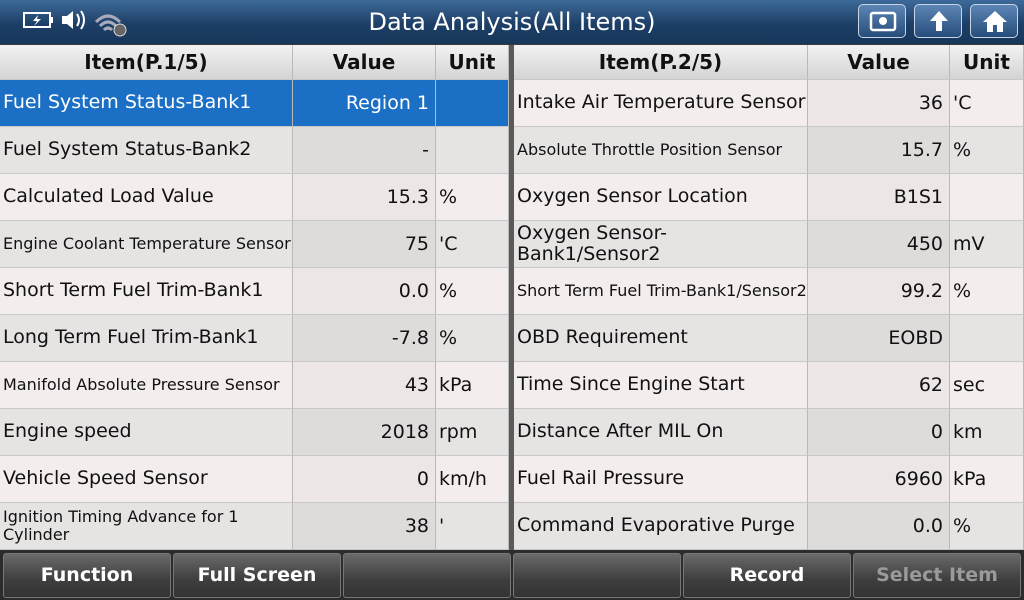 This screenshot has width=1024, height=600. What do you see at coordinates (146, 385) in the screenshot?
I see `item-cell: Manifold Absolute Pressure Sensor` at bounding box center [146, 385].